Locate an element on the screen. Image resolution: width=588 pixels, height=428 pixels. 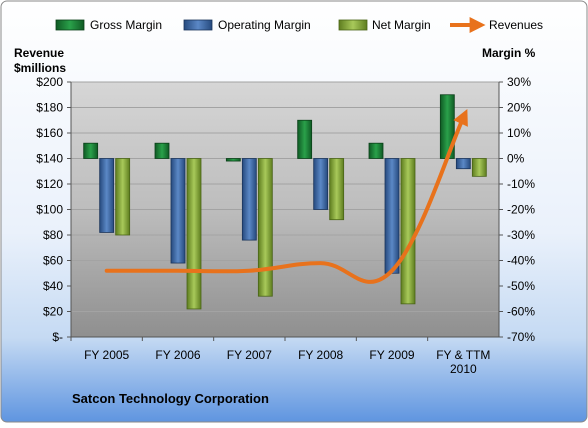
legend-label-net-margin: Net Margin is located at coordinates (401, 25).